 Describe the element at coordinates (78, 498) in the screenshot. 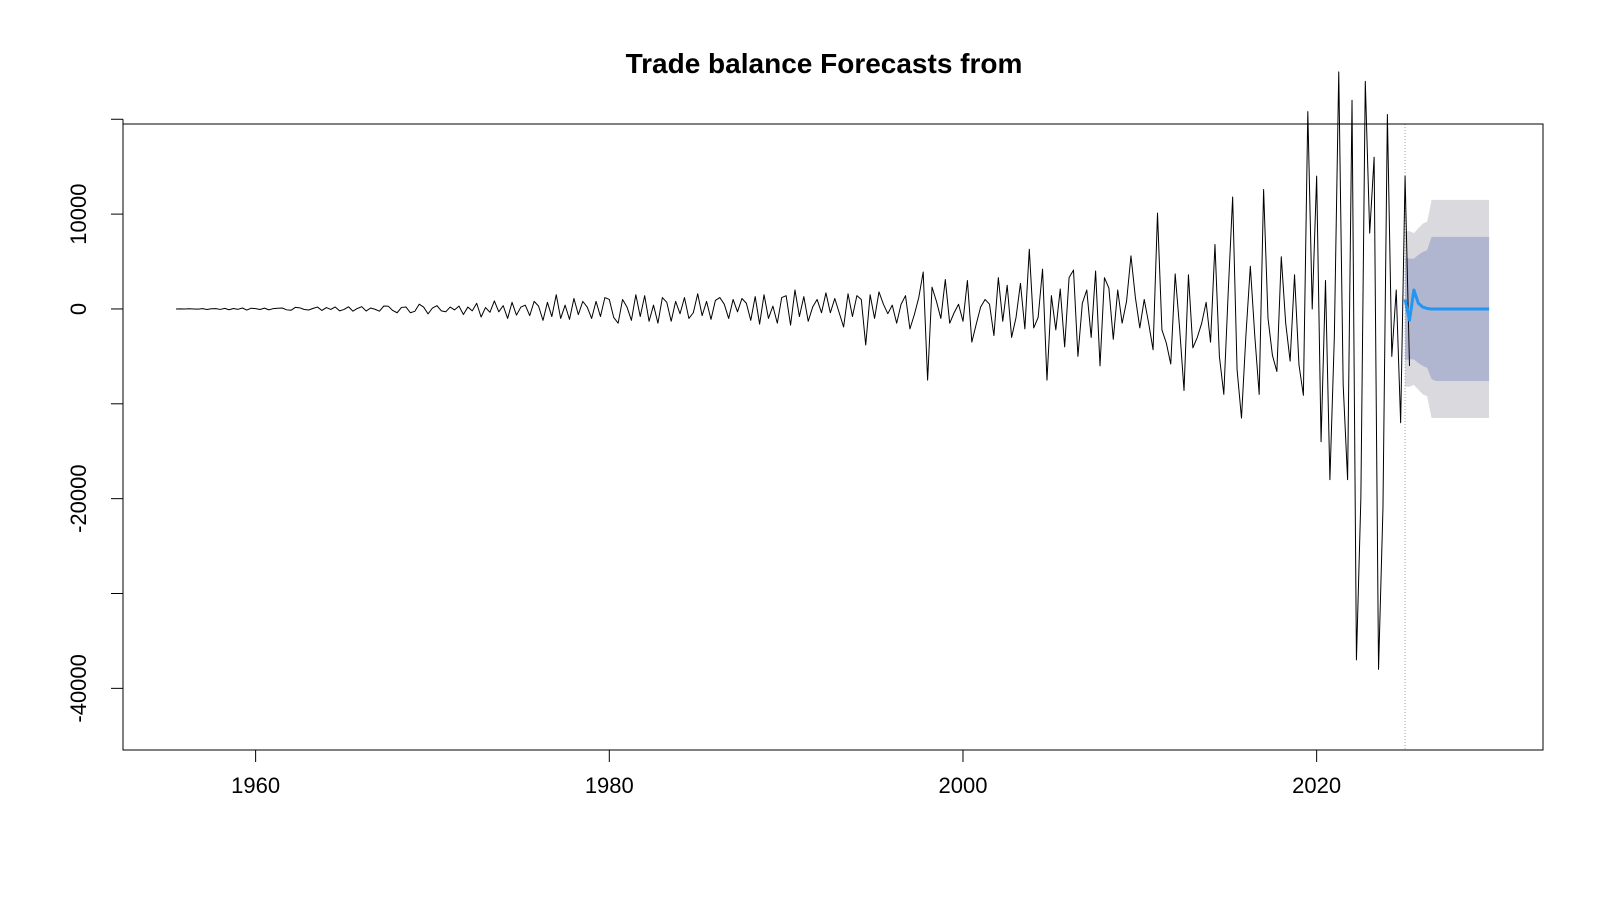

I see `y-tick-label: -20000` at that location.